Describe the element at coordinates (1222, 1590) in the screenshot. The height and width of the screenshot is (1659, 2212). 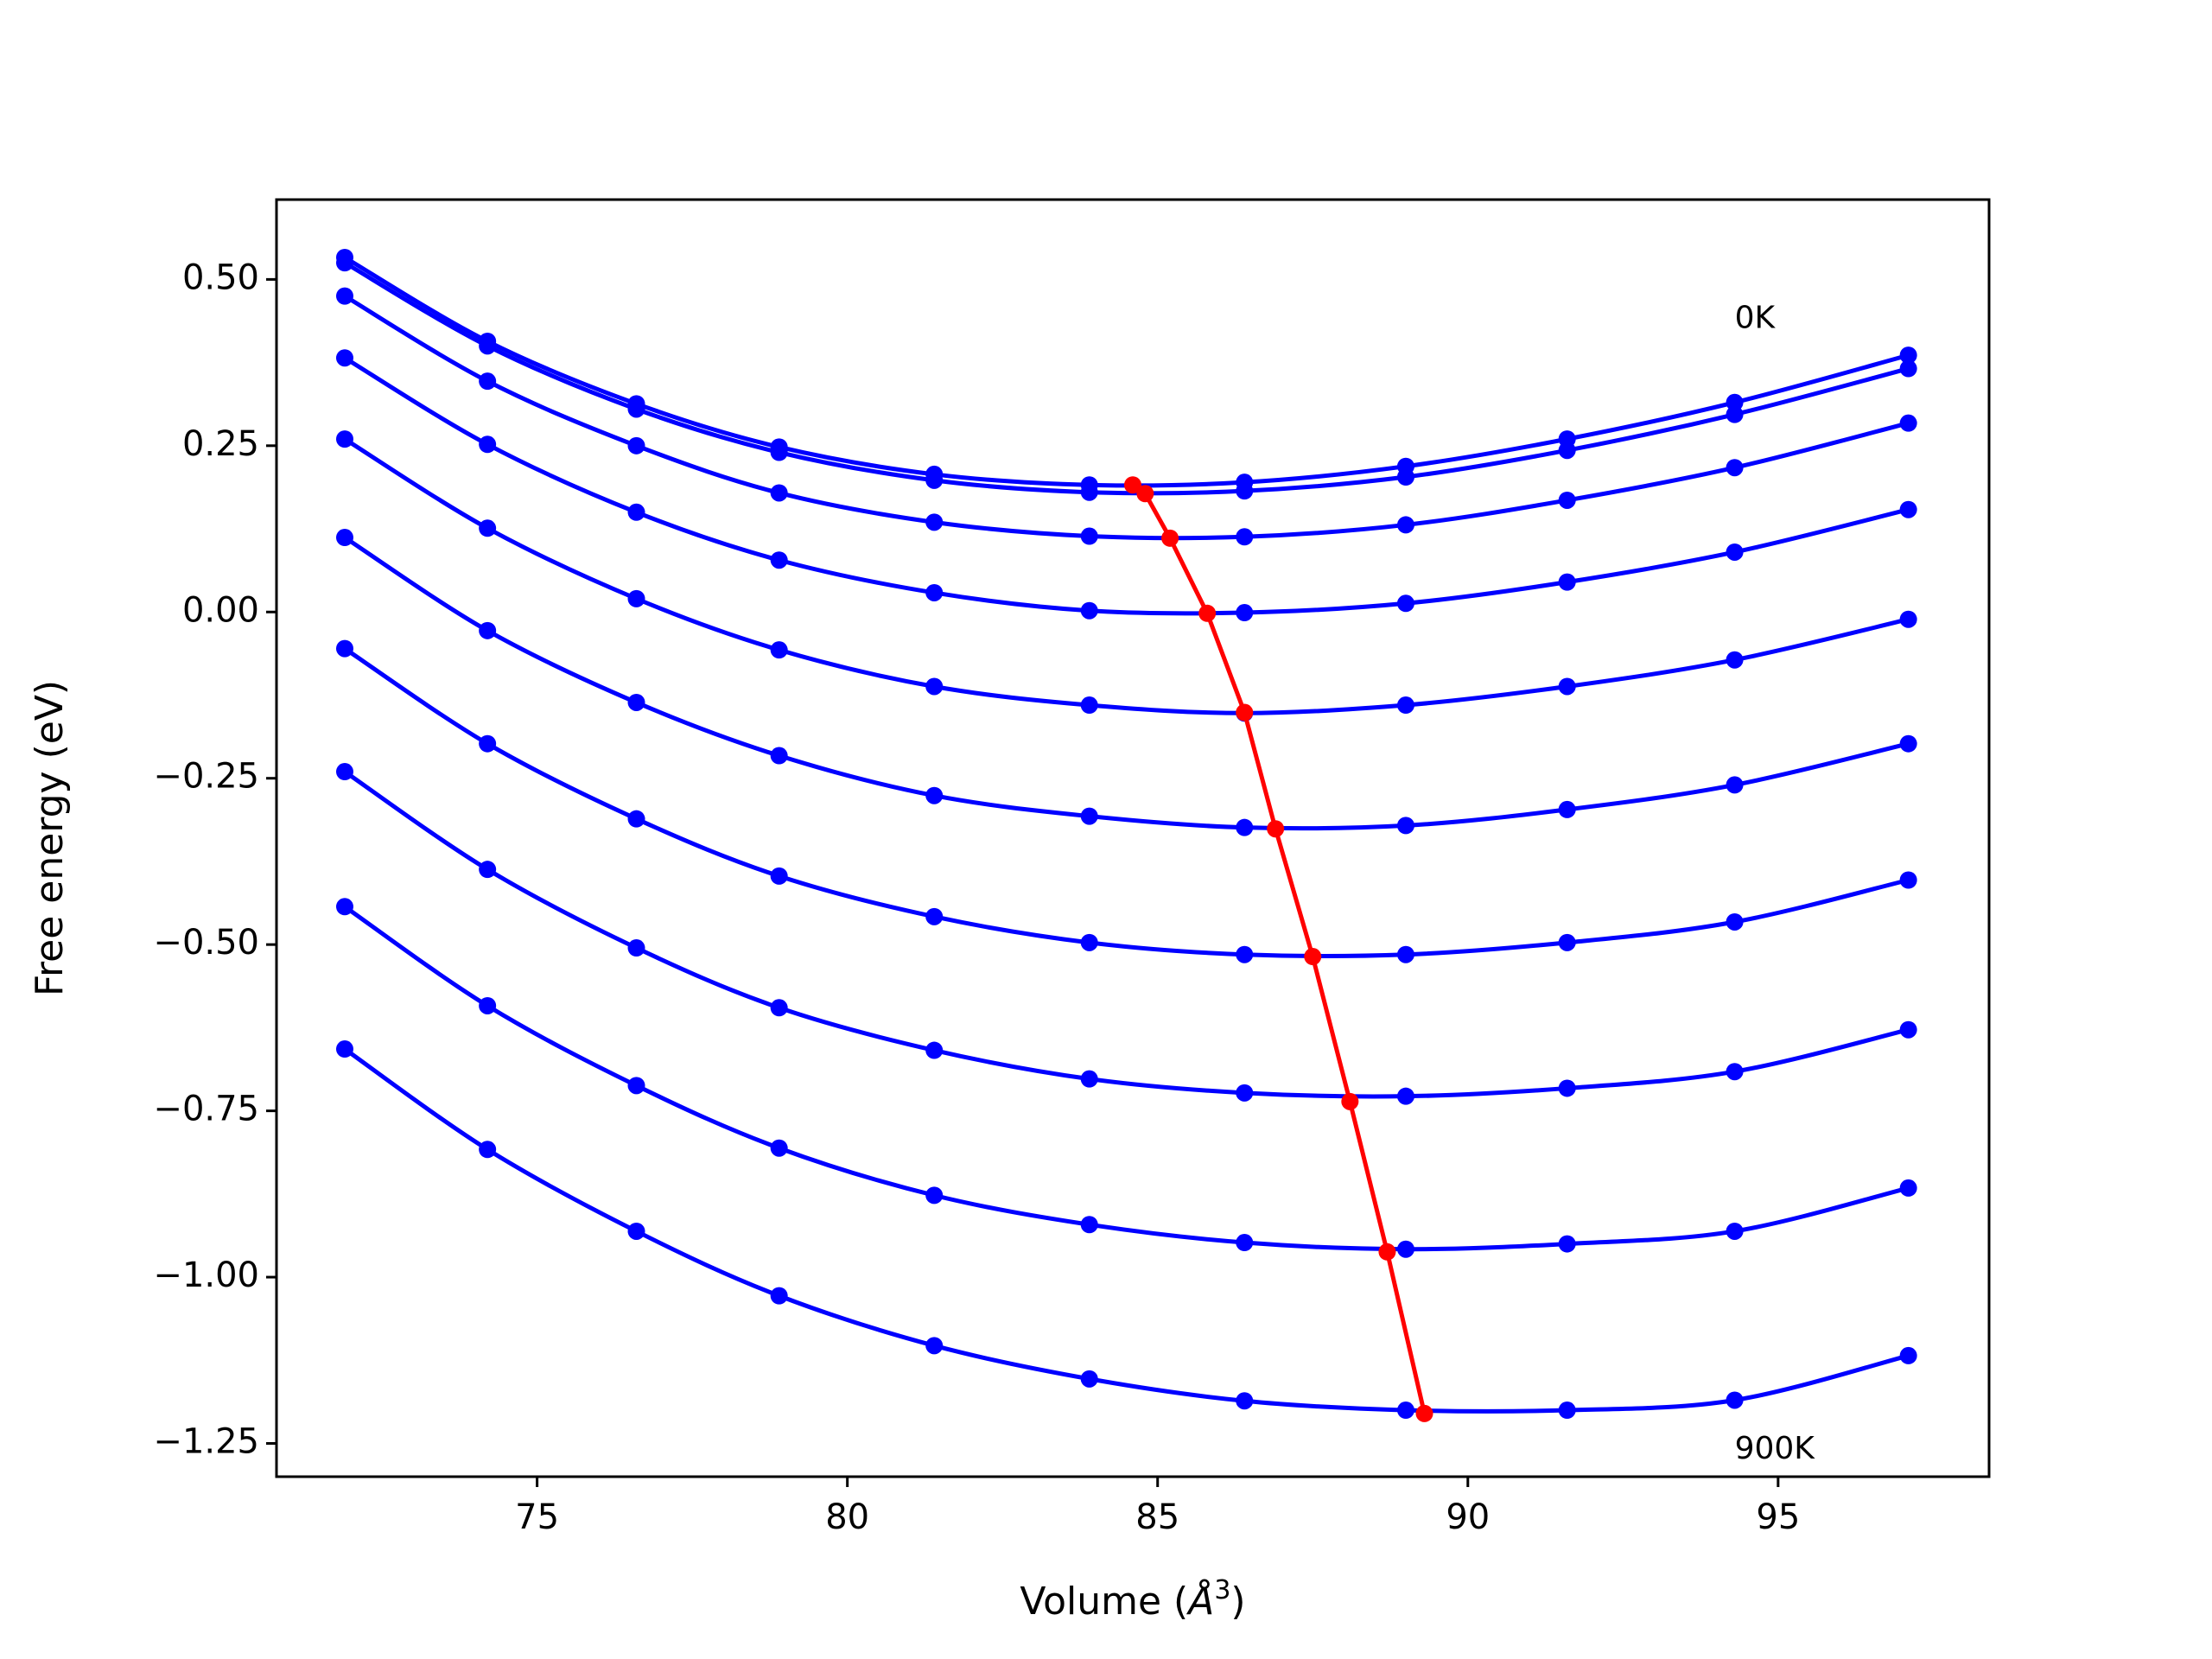
I see `x-axis-label-exponent: 3` at that location.